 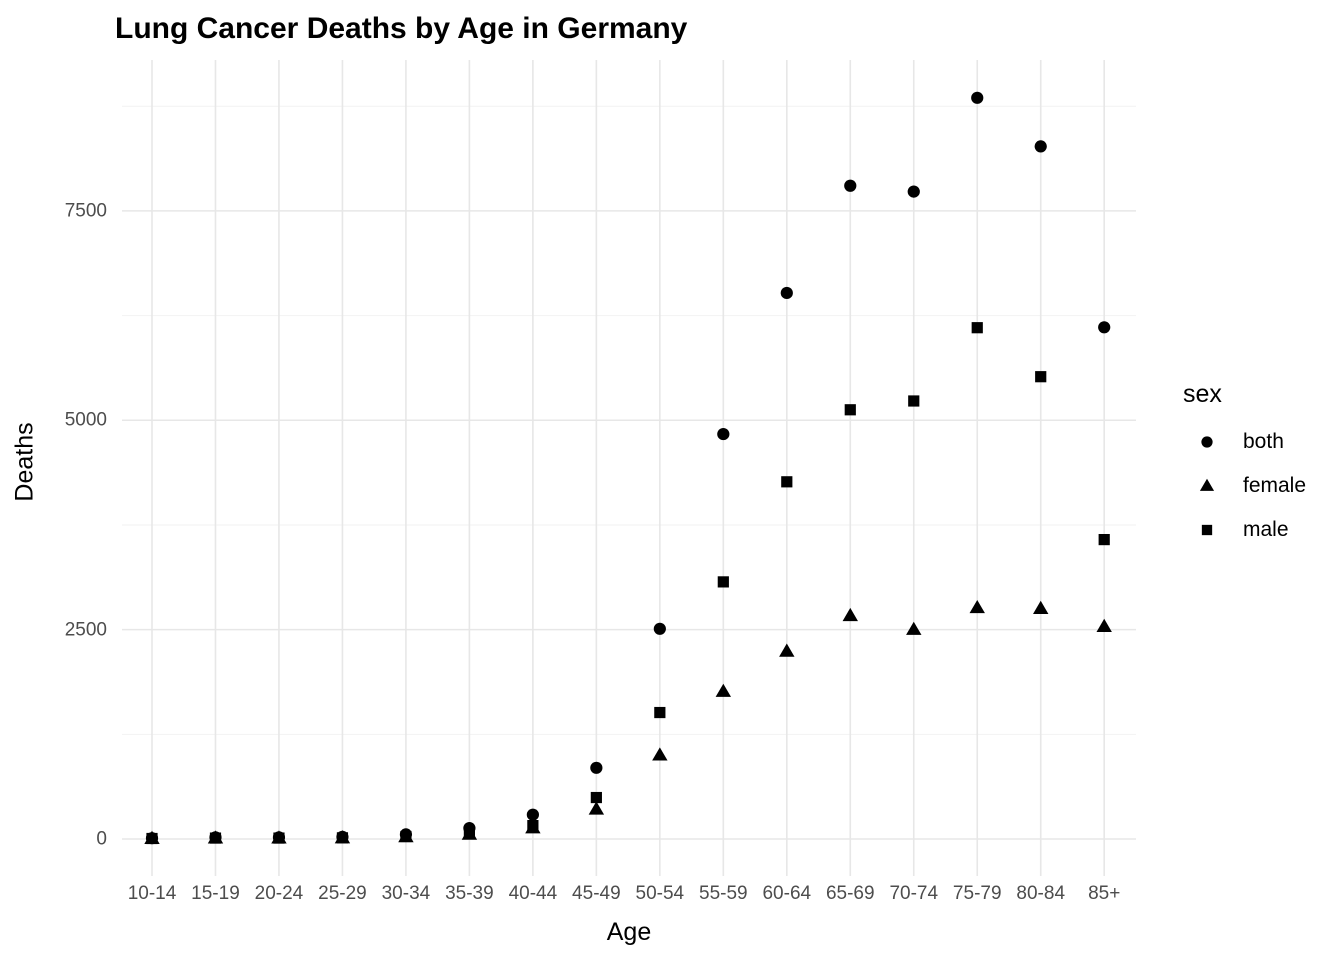 I want to click on x-tick-label: 35-39, so click(x=469, y=893).